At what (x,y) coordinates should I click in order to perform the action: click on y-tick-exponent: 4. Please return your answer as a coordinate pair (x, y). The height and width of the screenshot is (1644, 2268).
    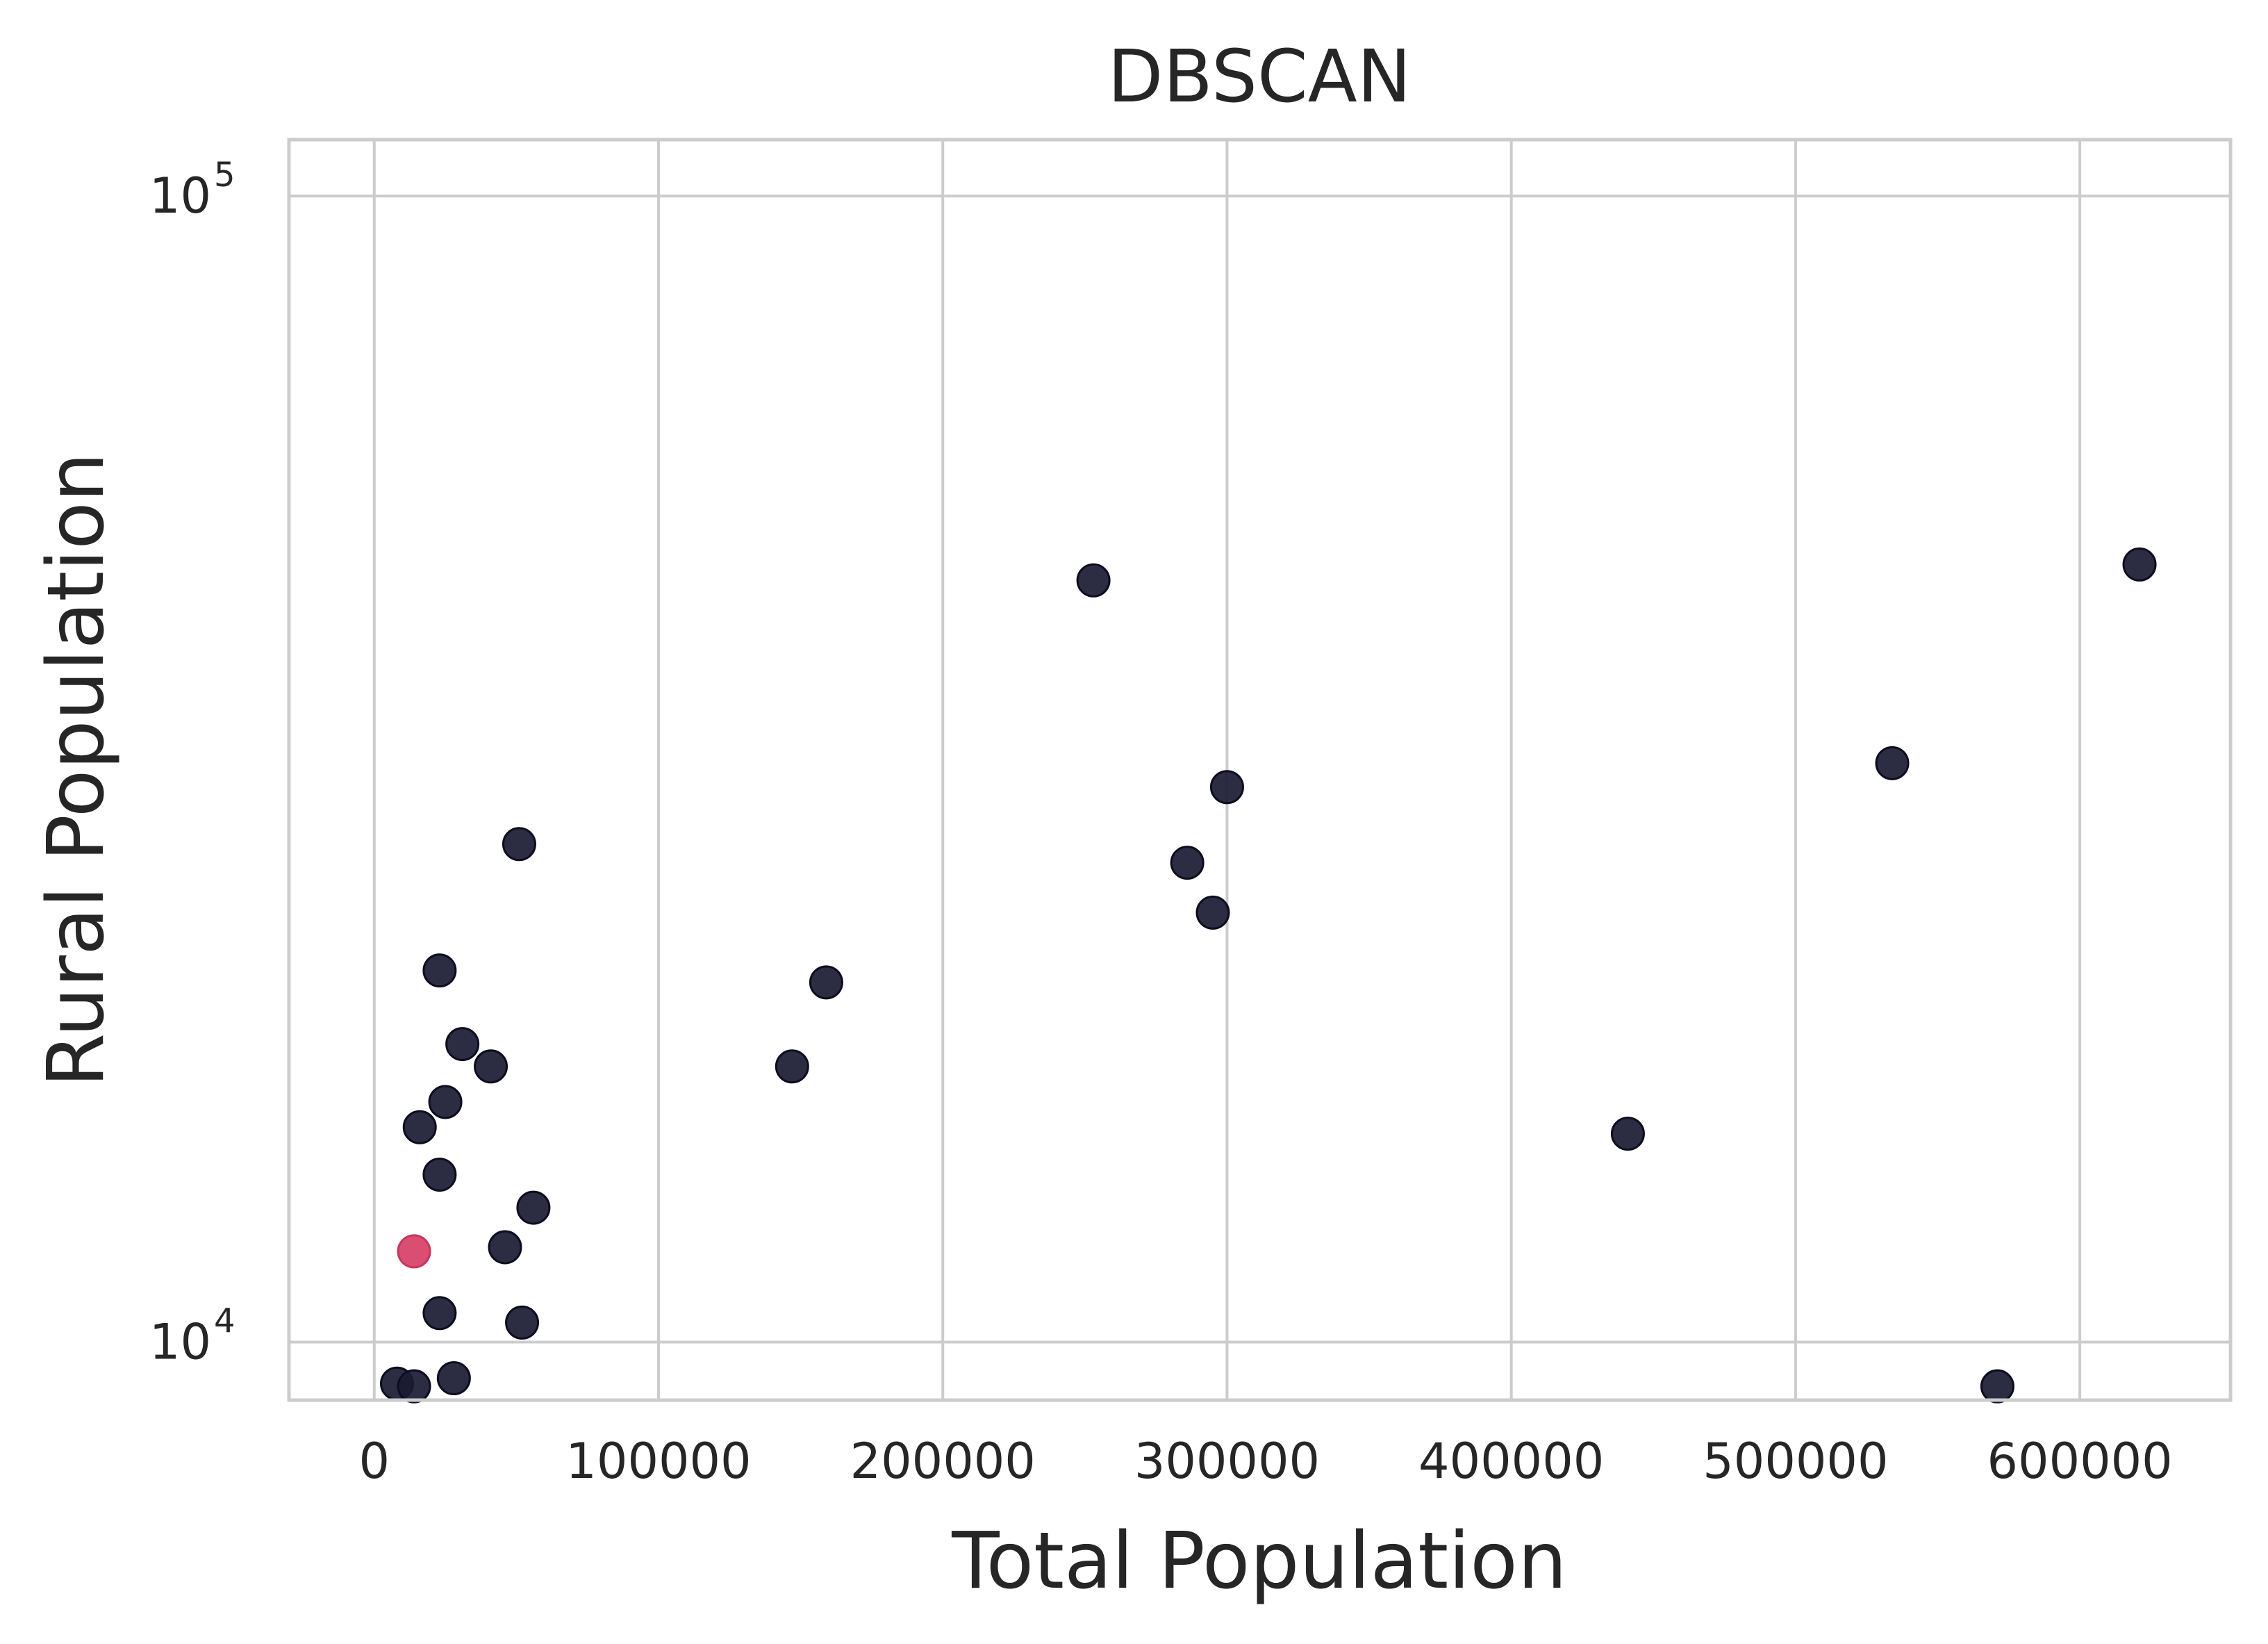
    Looking at the image, I should click on (224, 1321).